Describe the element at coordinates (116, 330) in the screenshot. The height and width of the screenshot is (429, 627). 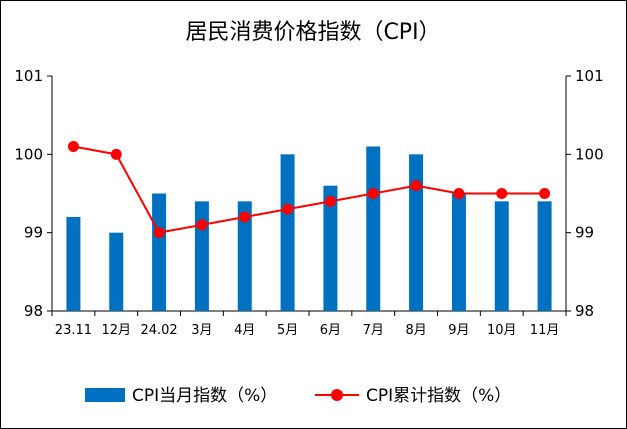
I see `x-tick-label: 12月` at that location.